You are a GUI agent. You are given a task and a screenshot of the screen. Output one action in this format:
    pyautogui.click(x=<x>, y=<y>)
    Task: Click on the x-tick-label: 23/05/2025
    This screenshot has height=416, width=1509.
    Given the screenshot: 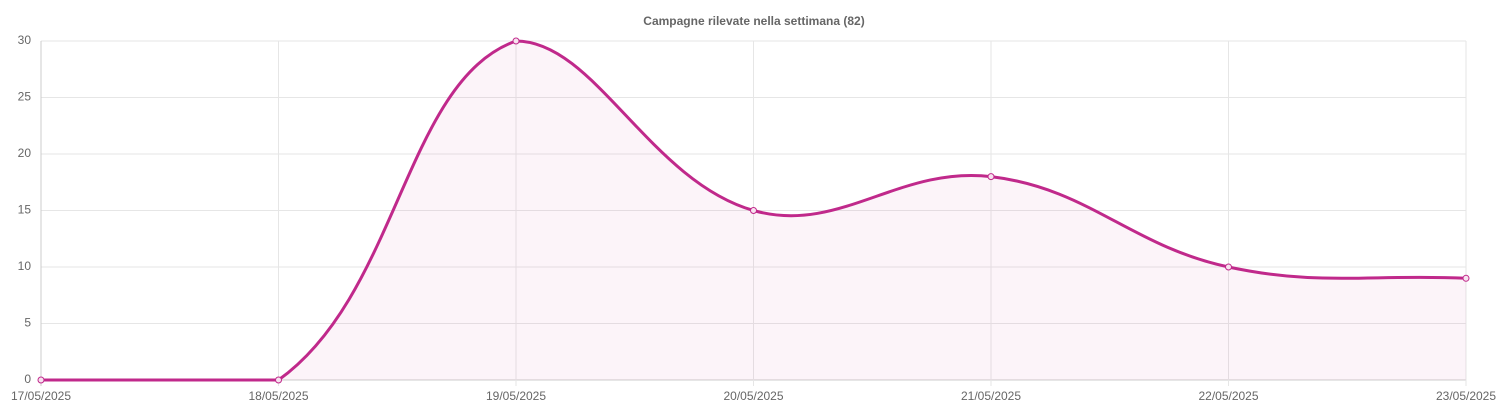 What is the action you would take?
    pyautogui.click(x=1466, y=396)
    